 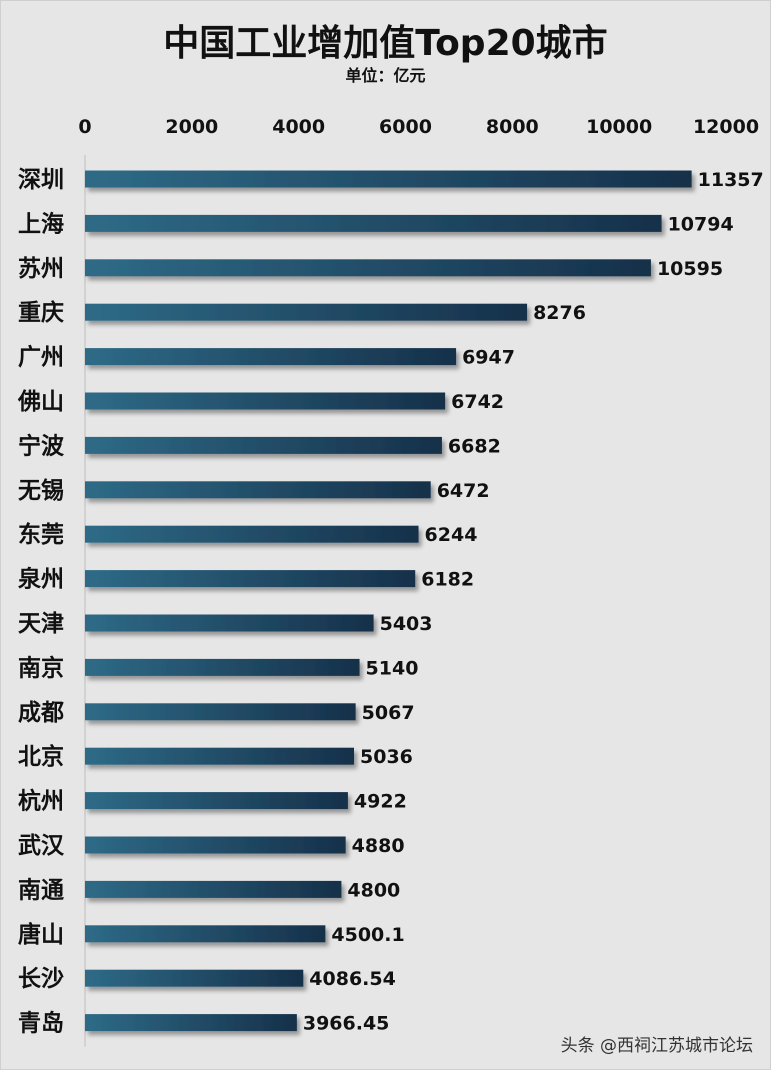 I want to click on x-axis-ticks: 0 2000 4000 6000 8000 10000 12000, so click(x=418, y=127).